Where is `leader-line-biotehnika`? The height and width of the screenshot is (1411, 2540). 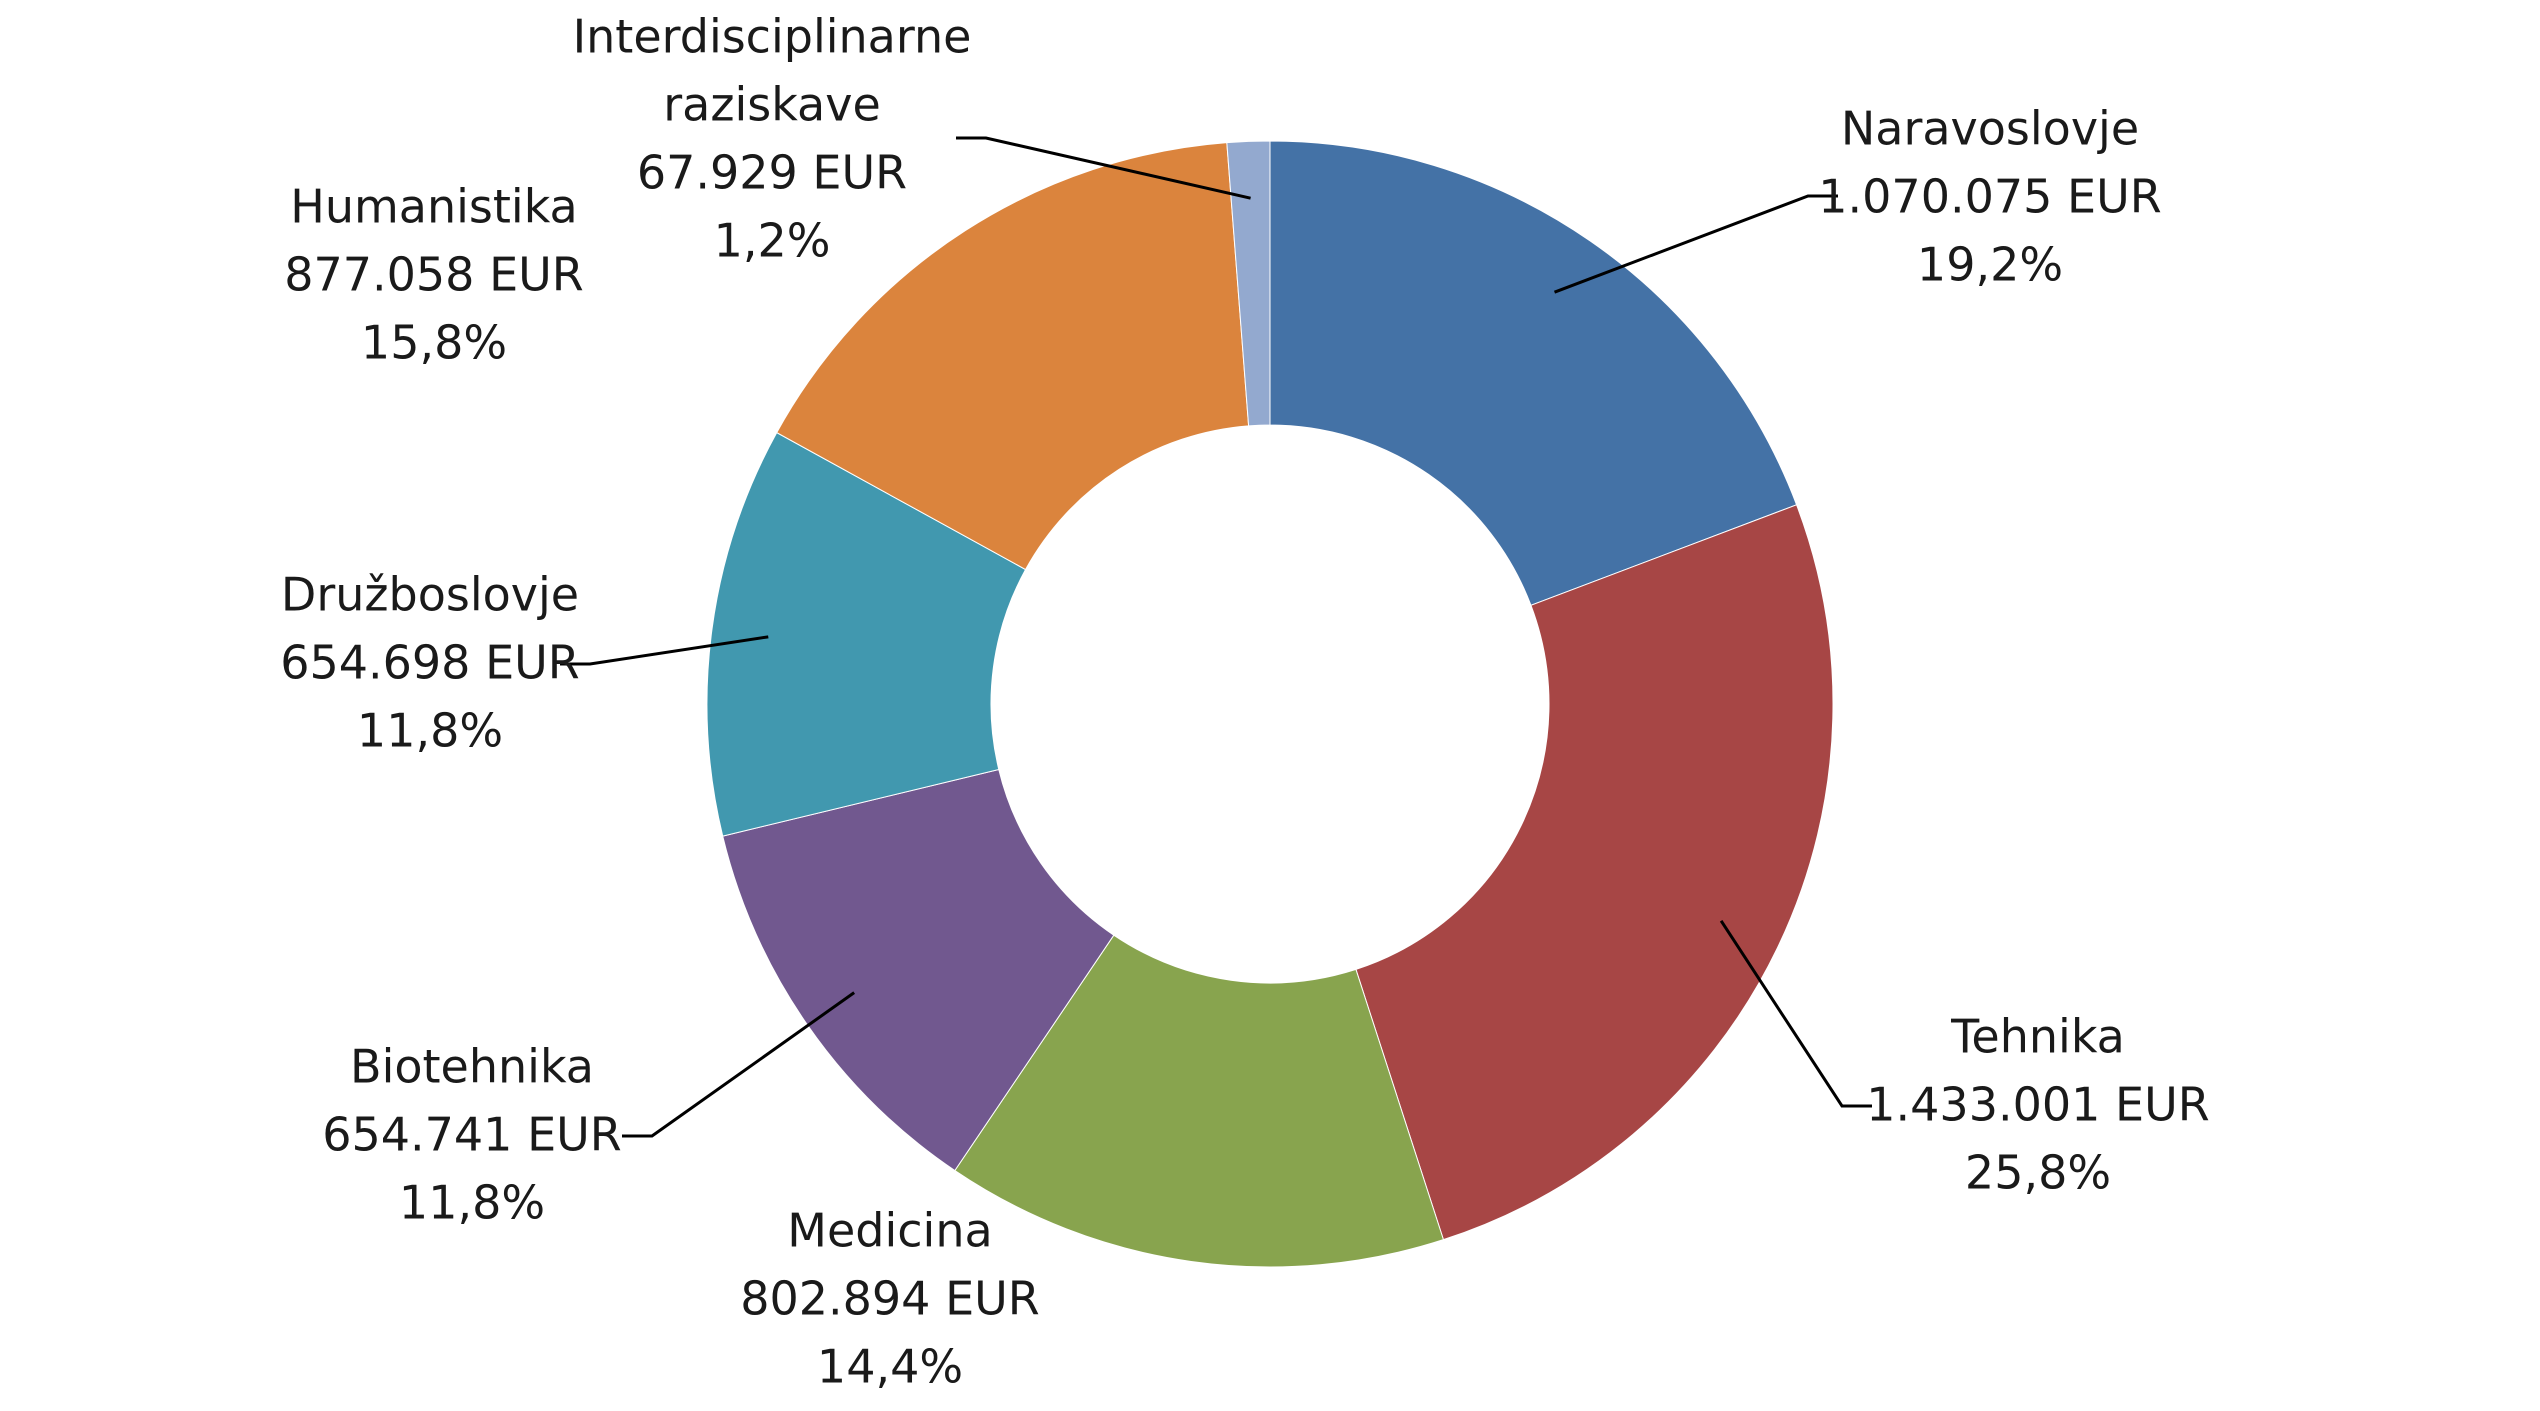 leader-line-biotehnika is located at coordinates (739, 1064).